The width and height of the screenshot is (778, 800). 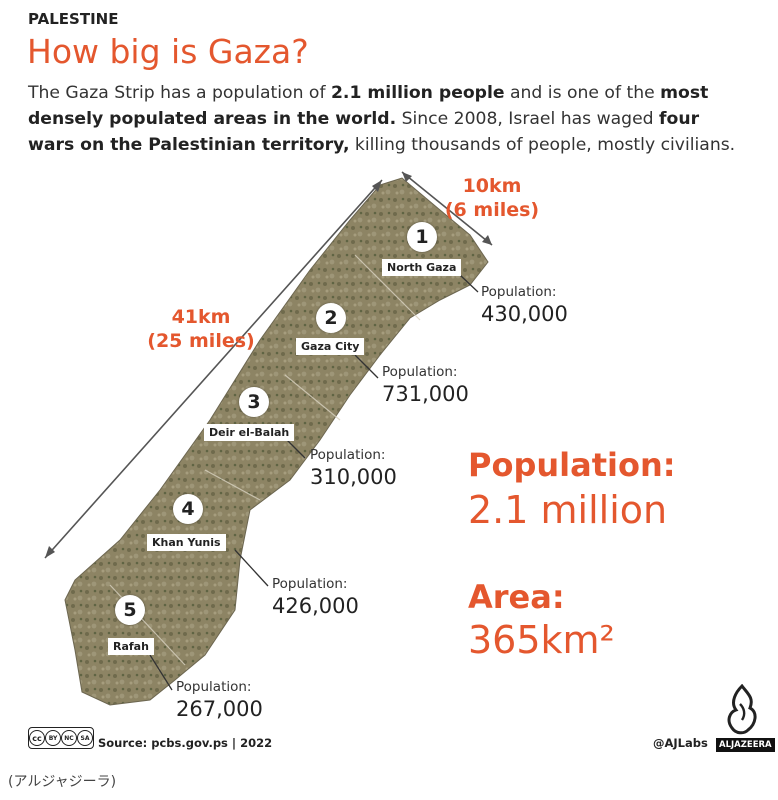 What do you see at coordinates (62, 782) in the screenshot?
I see `image-caption: (アルジャジーラ)` at bounding box center [62, 782].